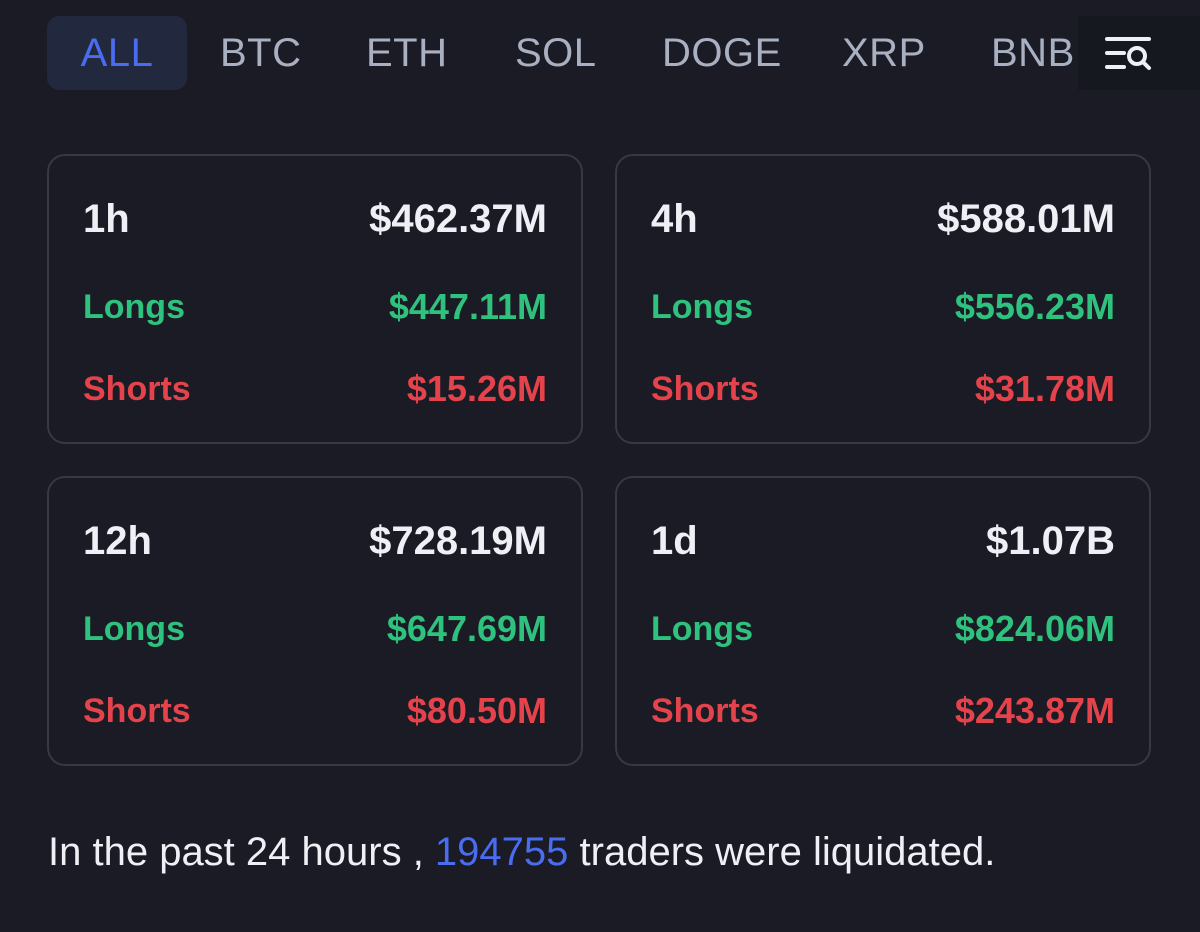 The image size is (1200, 932). What do you see at coordinates (883, 219) in the screenshot?
I see `total-row: 4h $588.01M` at bounding box center [883, 219].